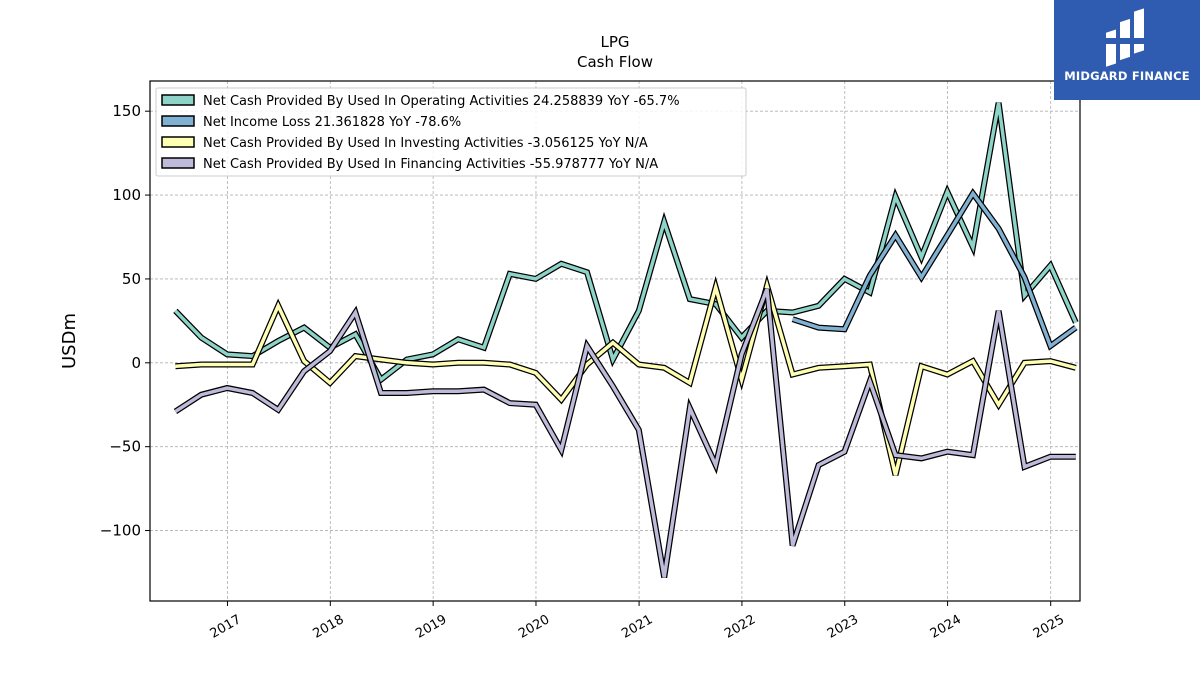  I want to click on legend-label-1: Net Income Loss 21.361828 YoY -78.6%, so click(332, 122).